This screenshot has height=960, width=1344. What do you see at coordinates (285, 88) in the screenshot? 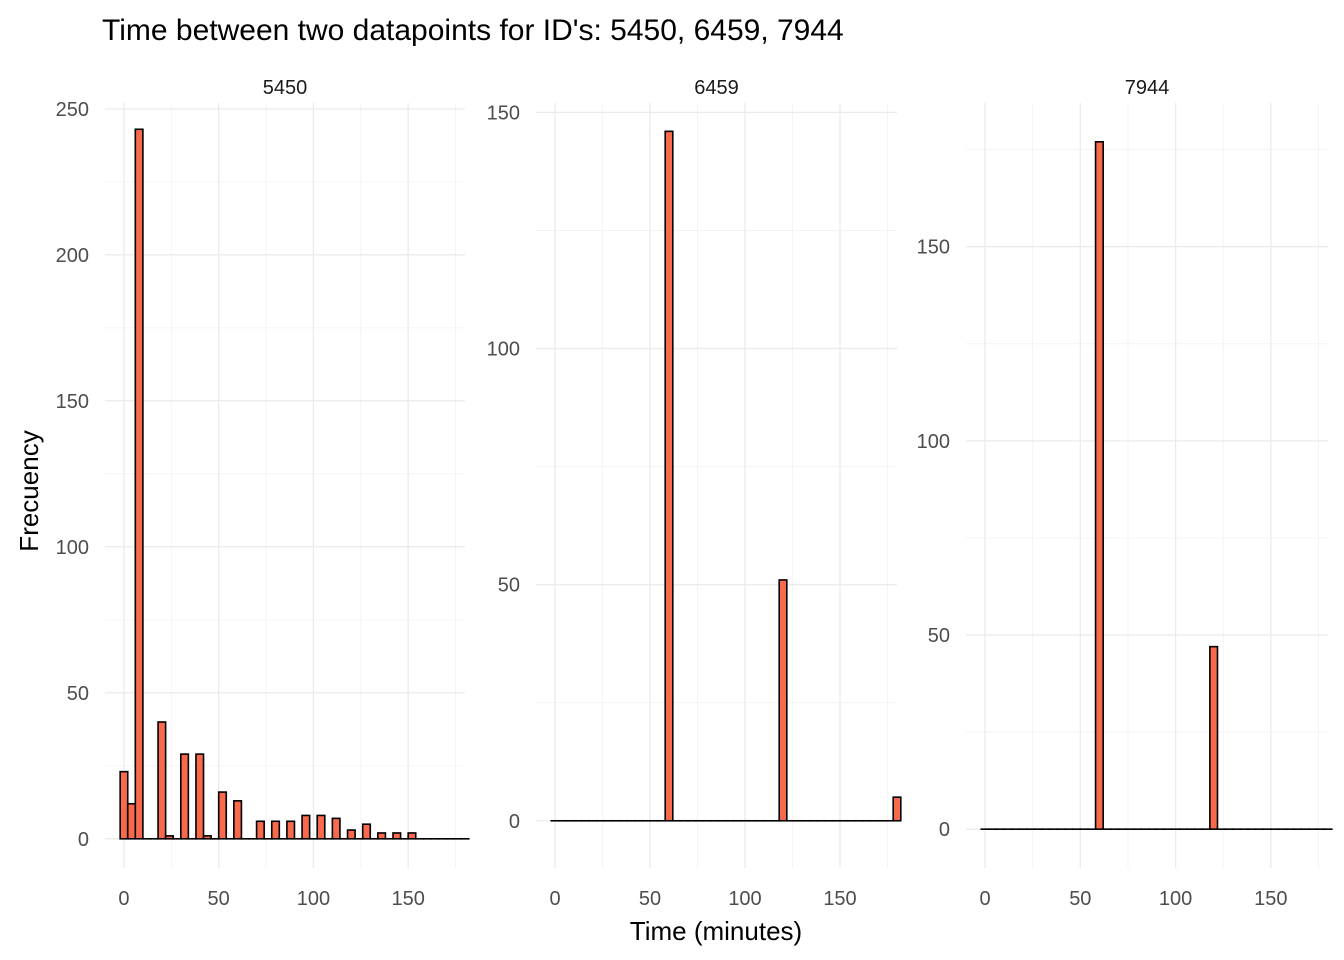
I see `facet-label-5450: 5450` at bounding box center [285, 88].